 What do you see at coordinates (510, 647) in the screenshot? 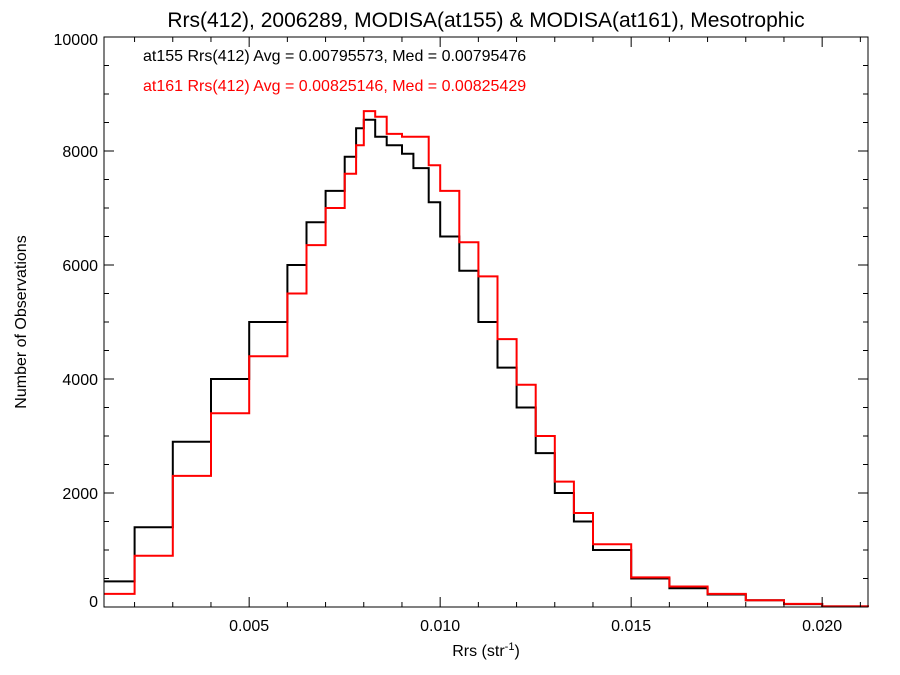
I see `x-axis-label-superscript: -1` at bounding box center [510, 647].